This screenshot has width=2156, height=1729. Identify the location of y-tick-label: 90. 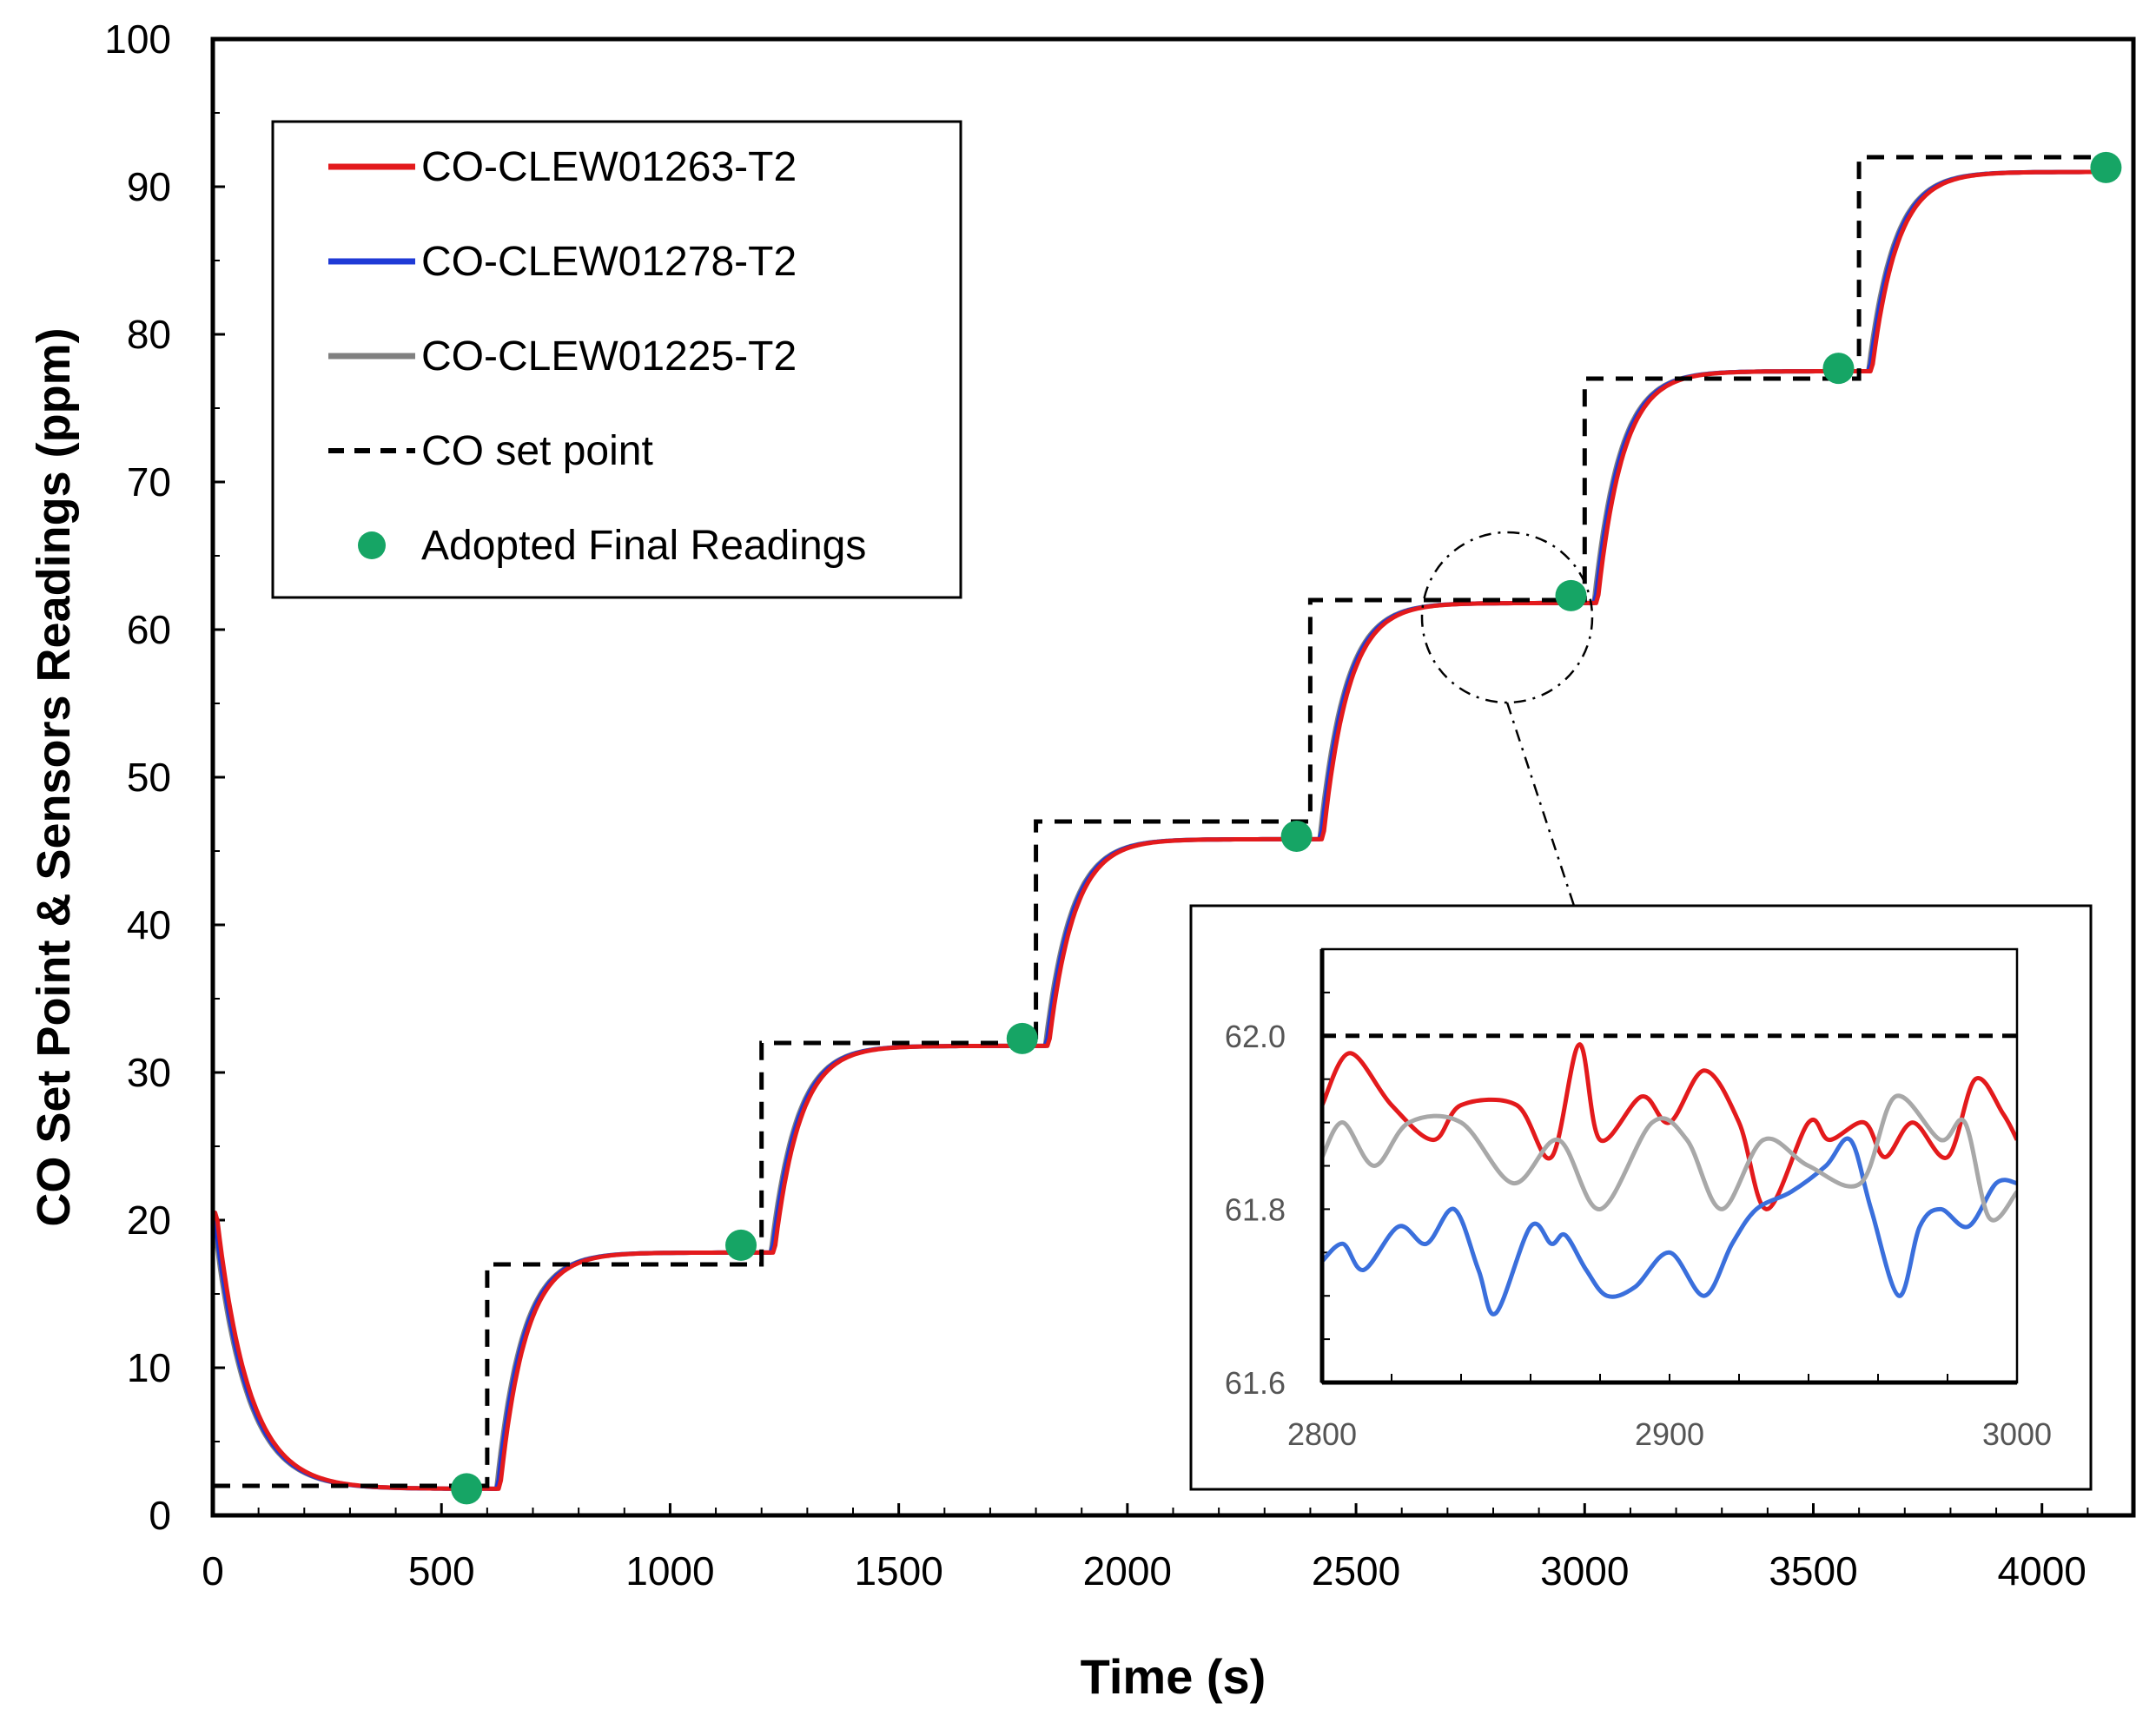
(149, 186).